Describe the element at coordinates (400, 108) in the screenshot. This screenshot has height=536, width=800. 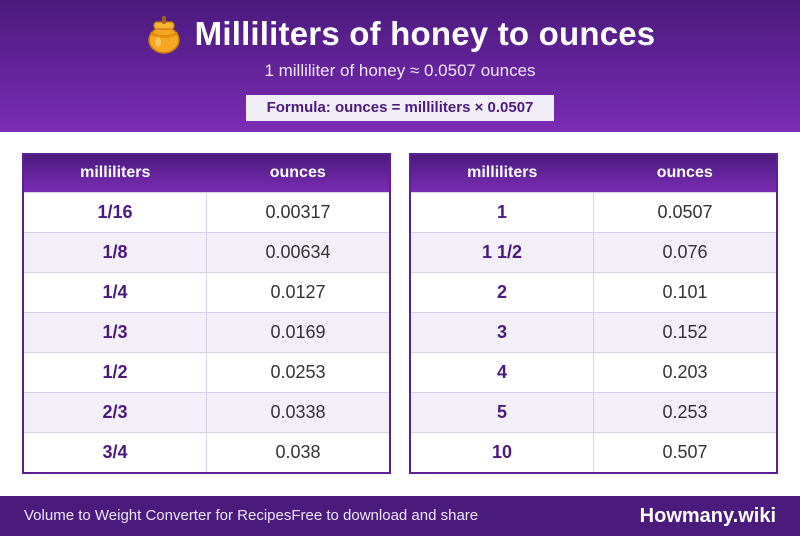
I see `formula-box: Formula: ounces = milliliters × 0.0507` at that location.